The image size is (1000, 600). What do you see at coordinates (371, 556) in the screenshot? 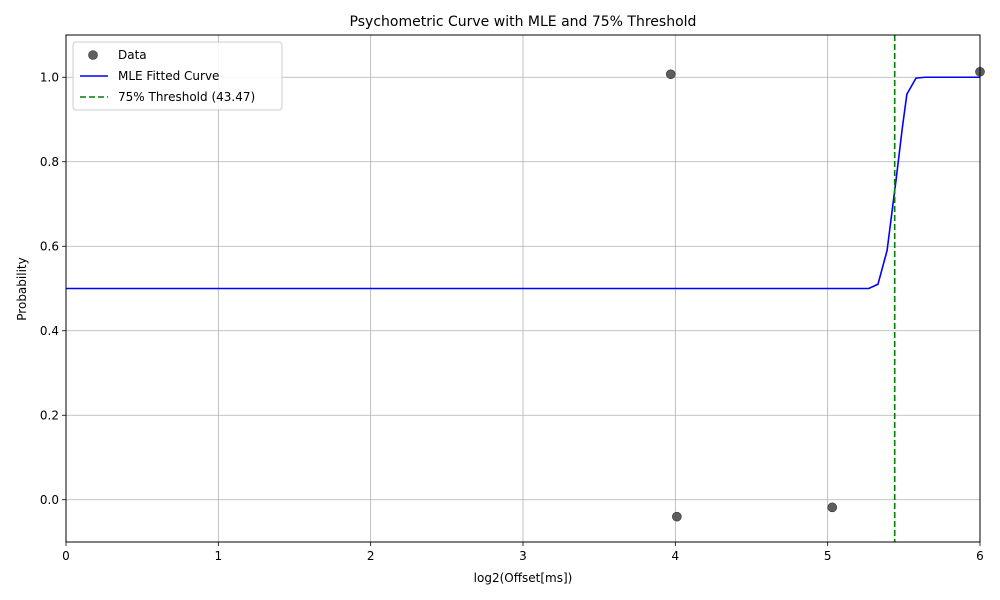
I see `x-tick-label: 2` at bounding box center [371, 556].